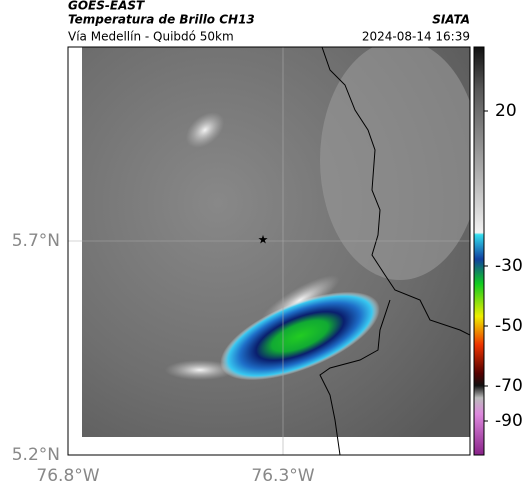 The height and width of the screenshot is (491, 526). I want to click on product: Temperatura de Brillo CH13, so click(161, 20).